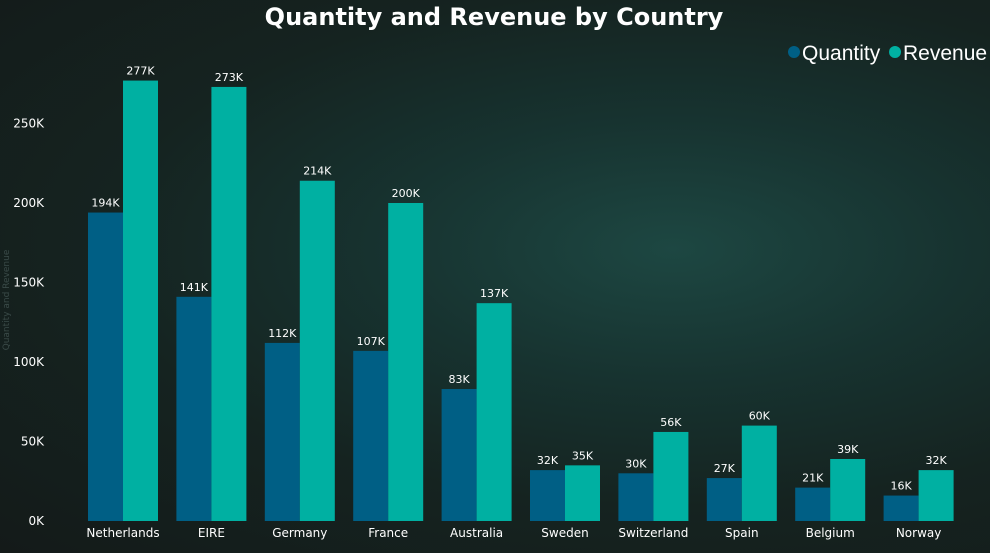 This screenshot has height=553, width=990. I want to click on x-tick-label: Australia, so click(476, 533).